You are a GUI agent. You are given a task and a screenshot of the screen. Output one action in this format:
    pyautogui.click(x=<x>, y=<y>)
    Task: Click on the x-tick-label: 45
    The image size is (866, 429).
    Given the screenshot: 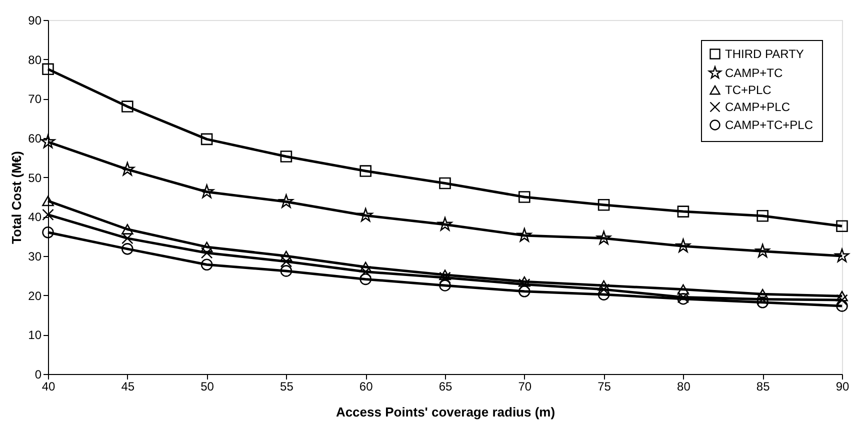 What is the action you would take?
    pyautogui.click(x=128, y=387)
    